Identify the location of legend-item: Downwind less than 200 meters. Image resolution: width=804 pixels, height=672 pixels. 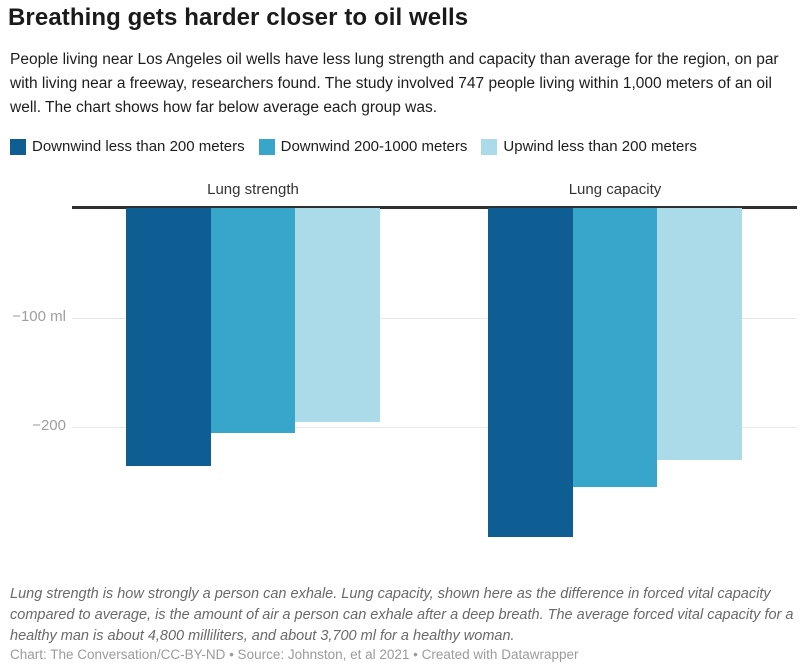
(127, 146).